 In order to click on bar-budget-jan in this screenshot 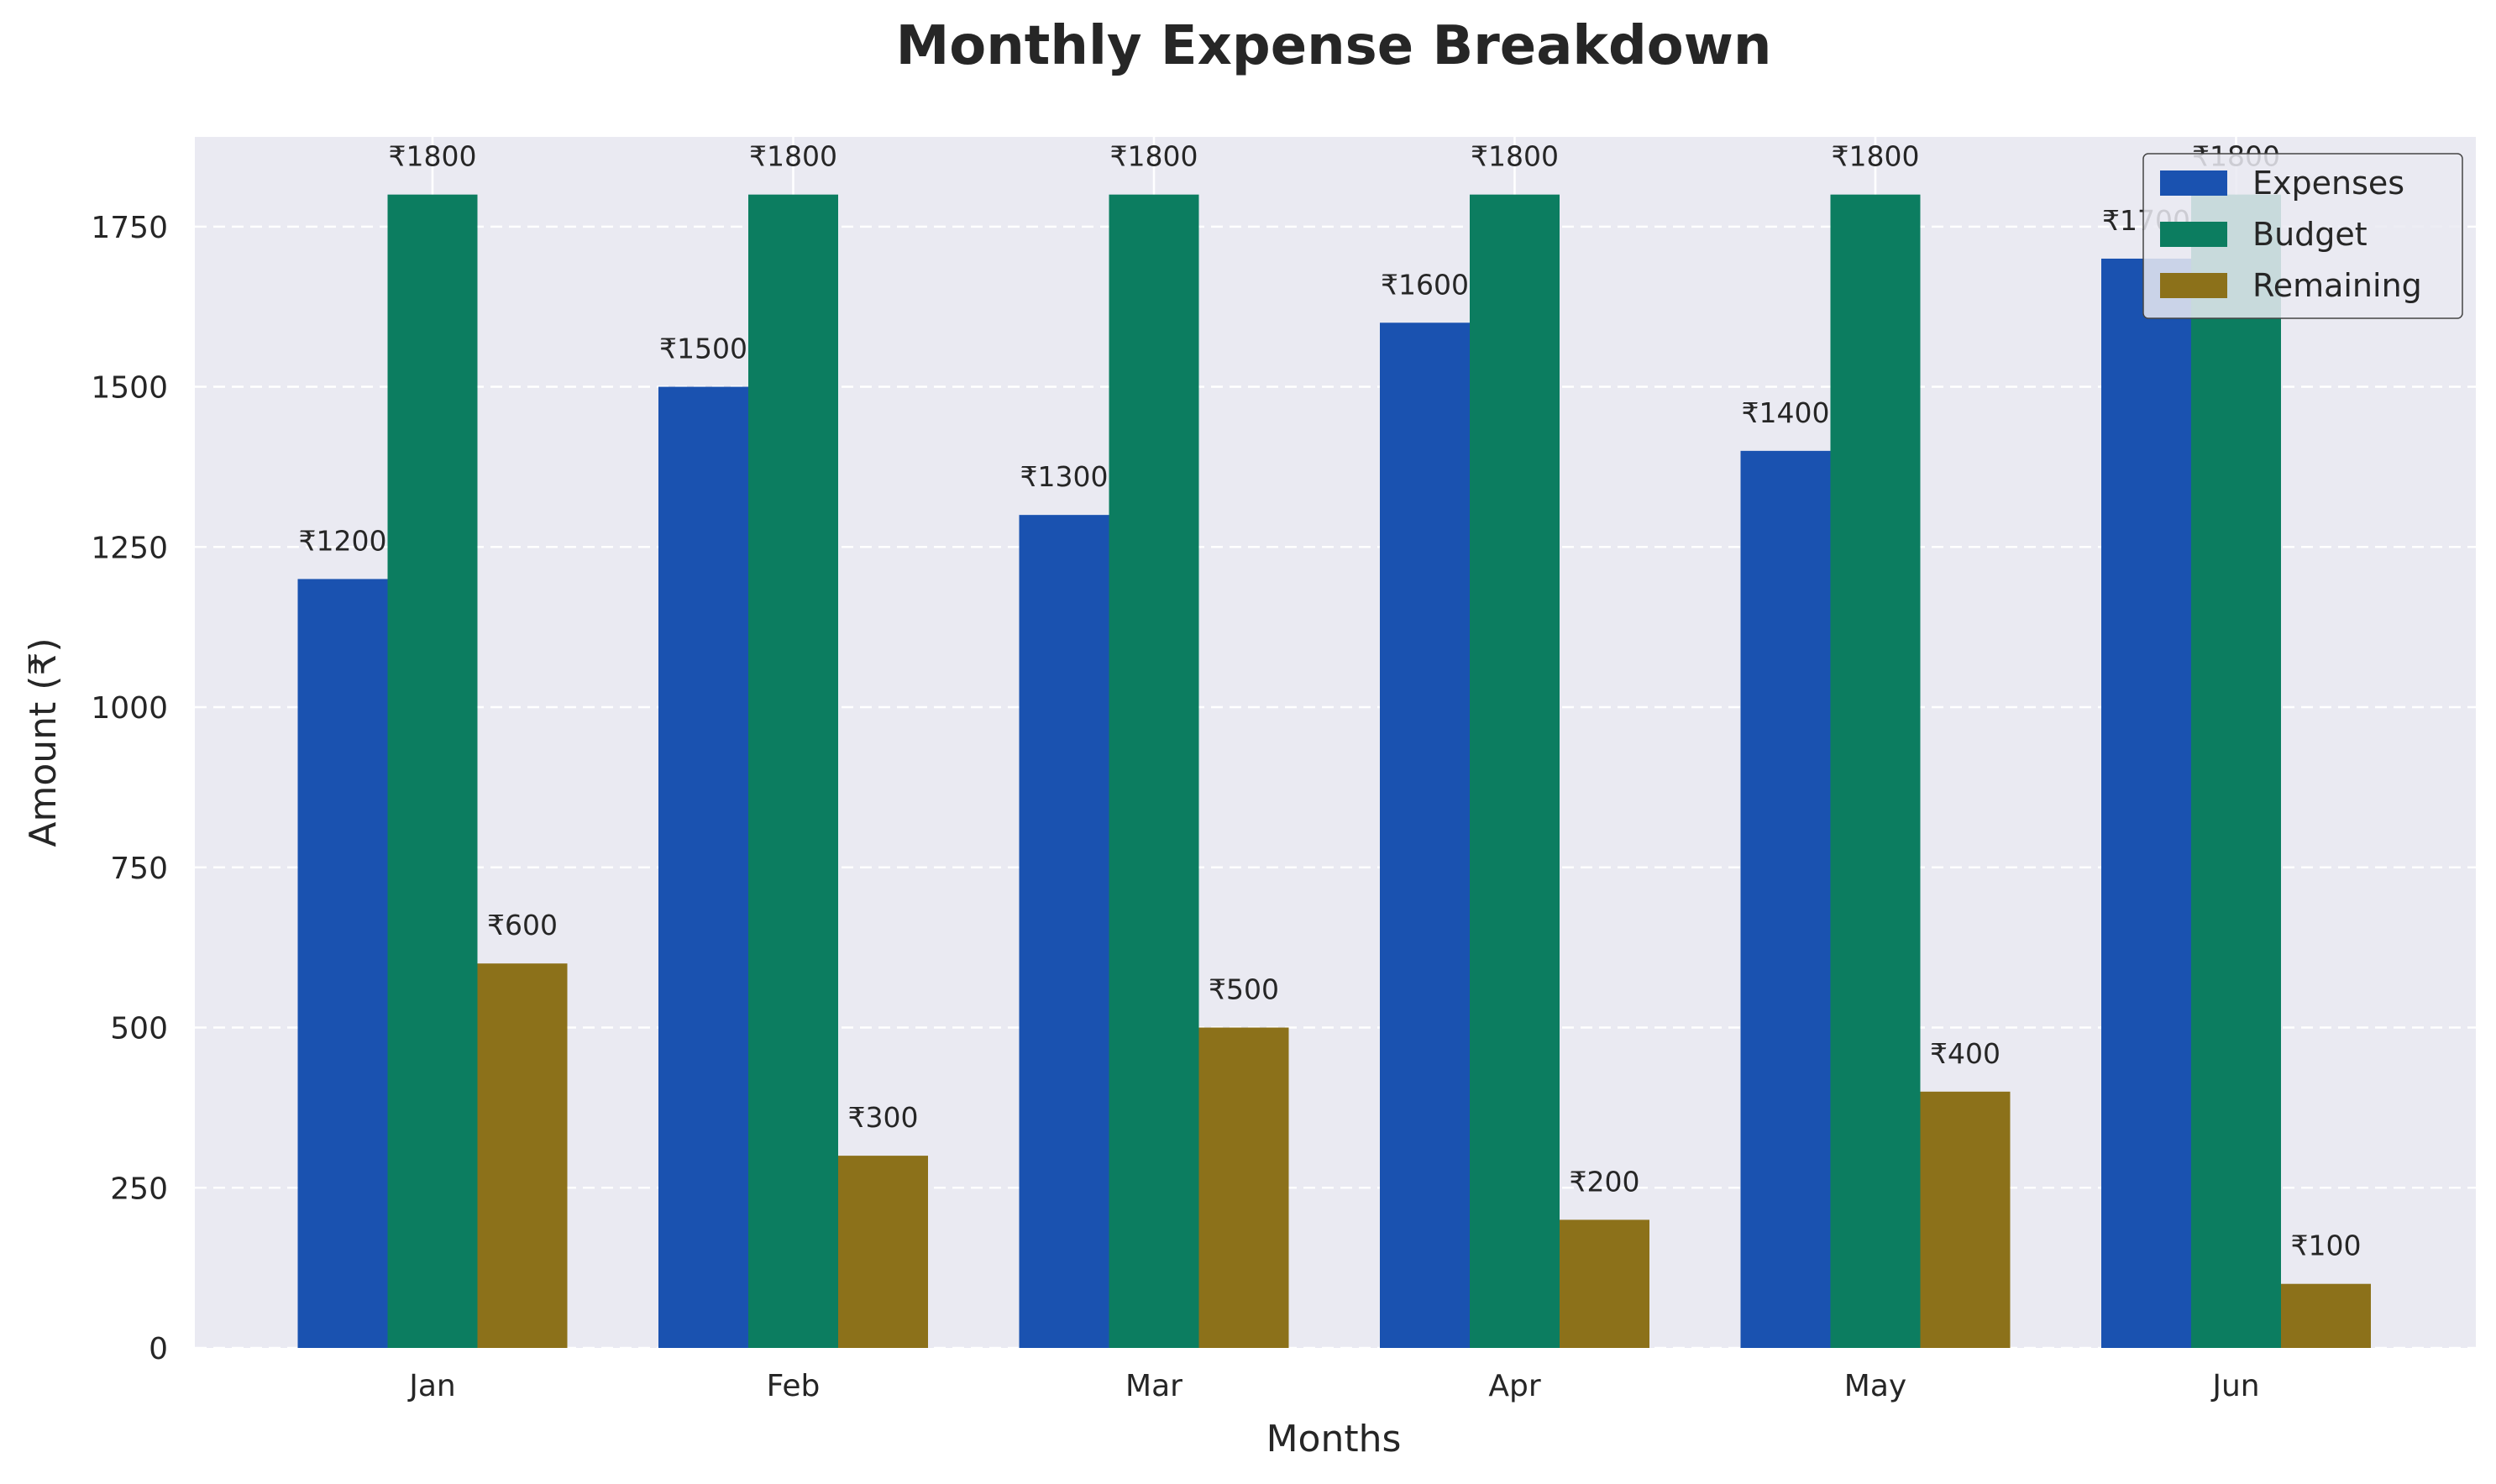, I will do `click(432, 772)`.